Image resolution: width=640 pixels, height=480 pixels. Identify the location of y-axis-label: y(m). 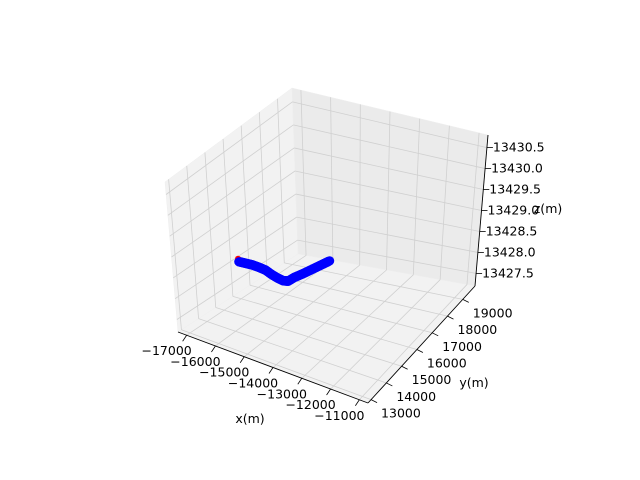
(473, 382).